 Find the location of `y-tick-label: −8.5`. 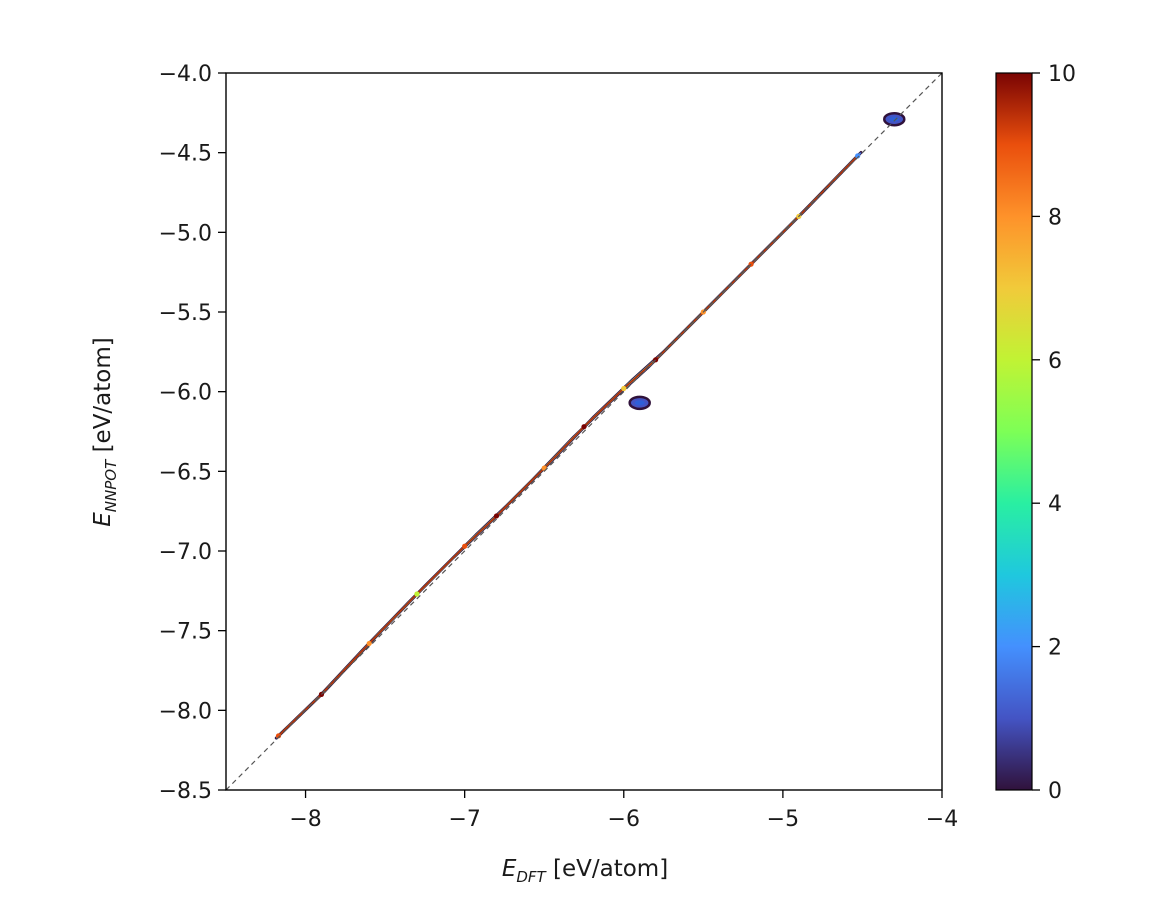

y-tick-label: −8.5 is located at coordinates (185, 791).